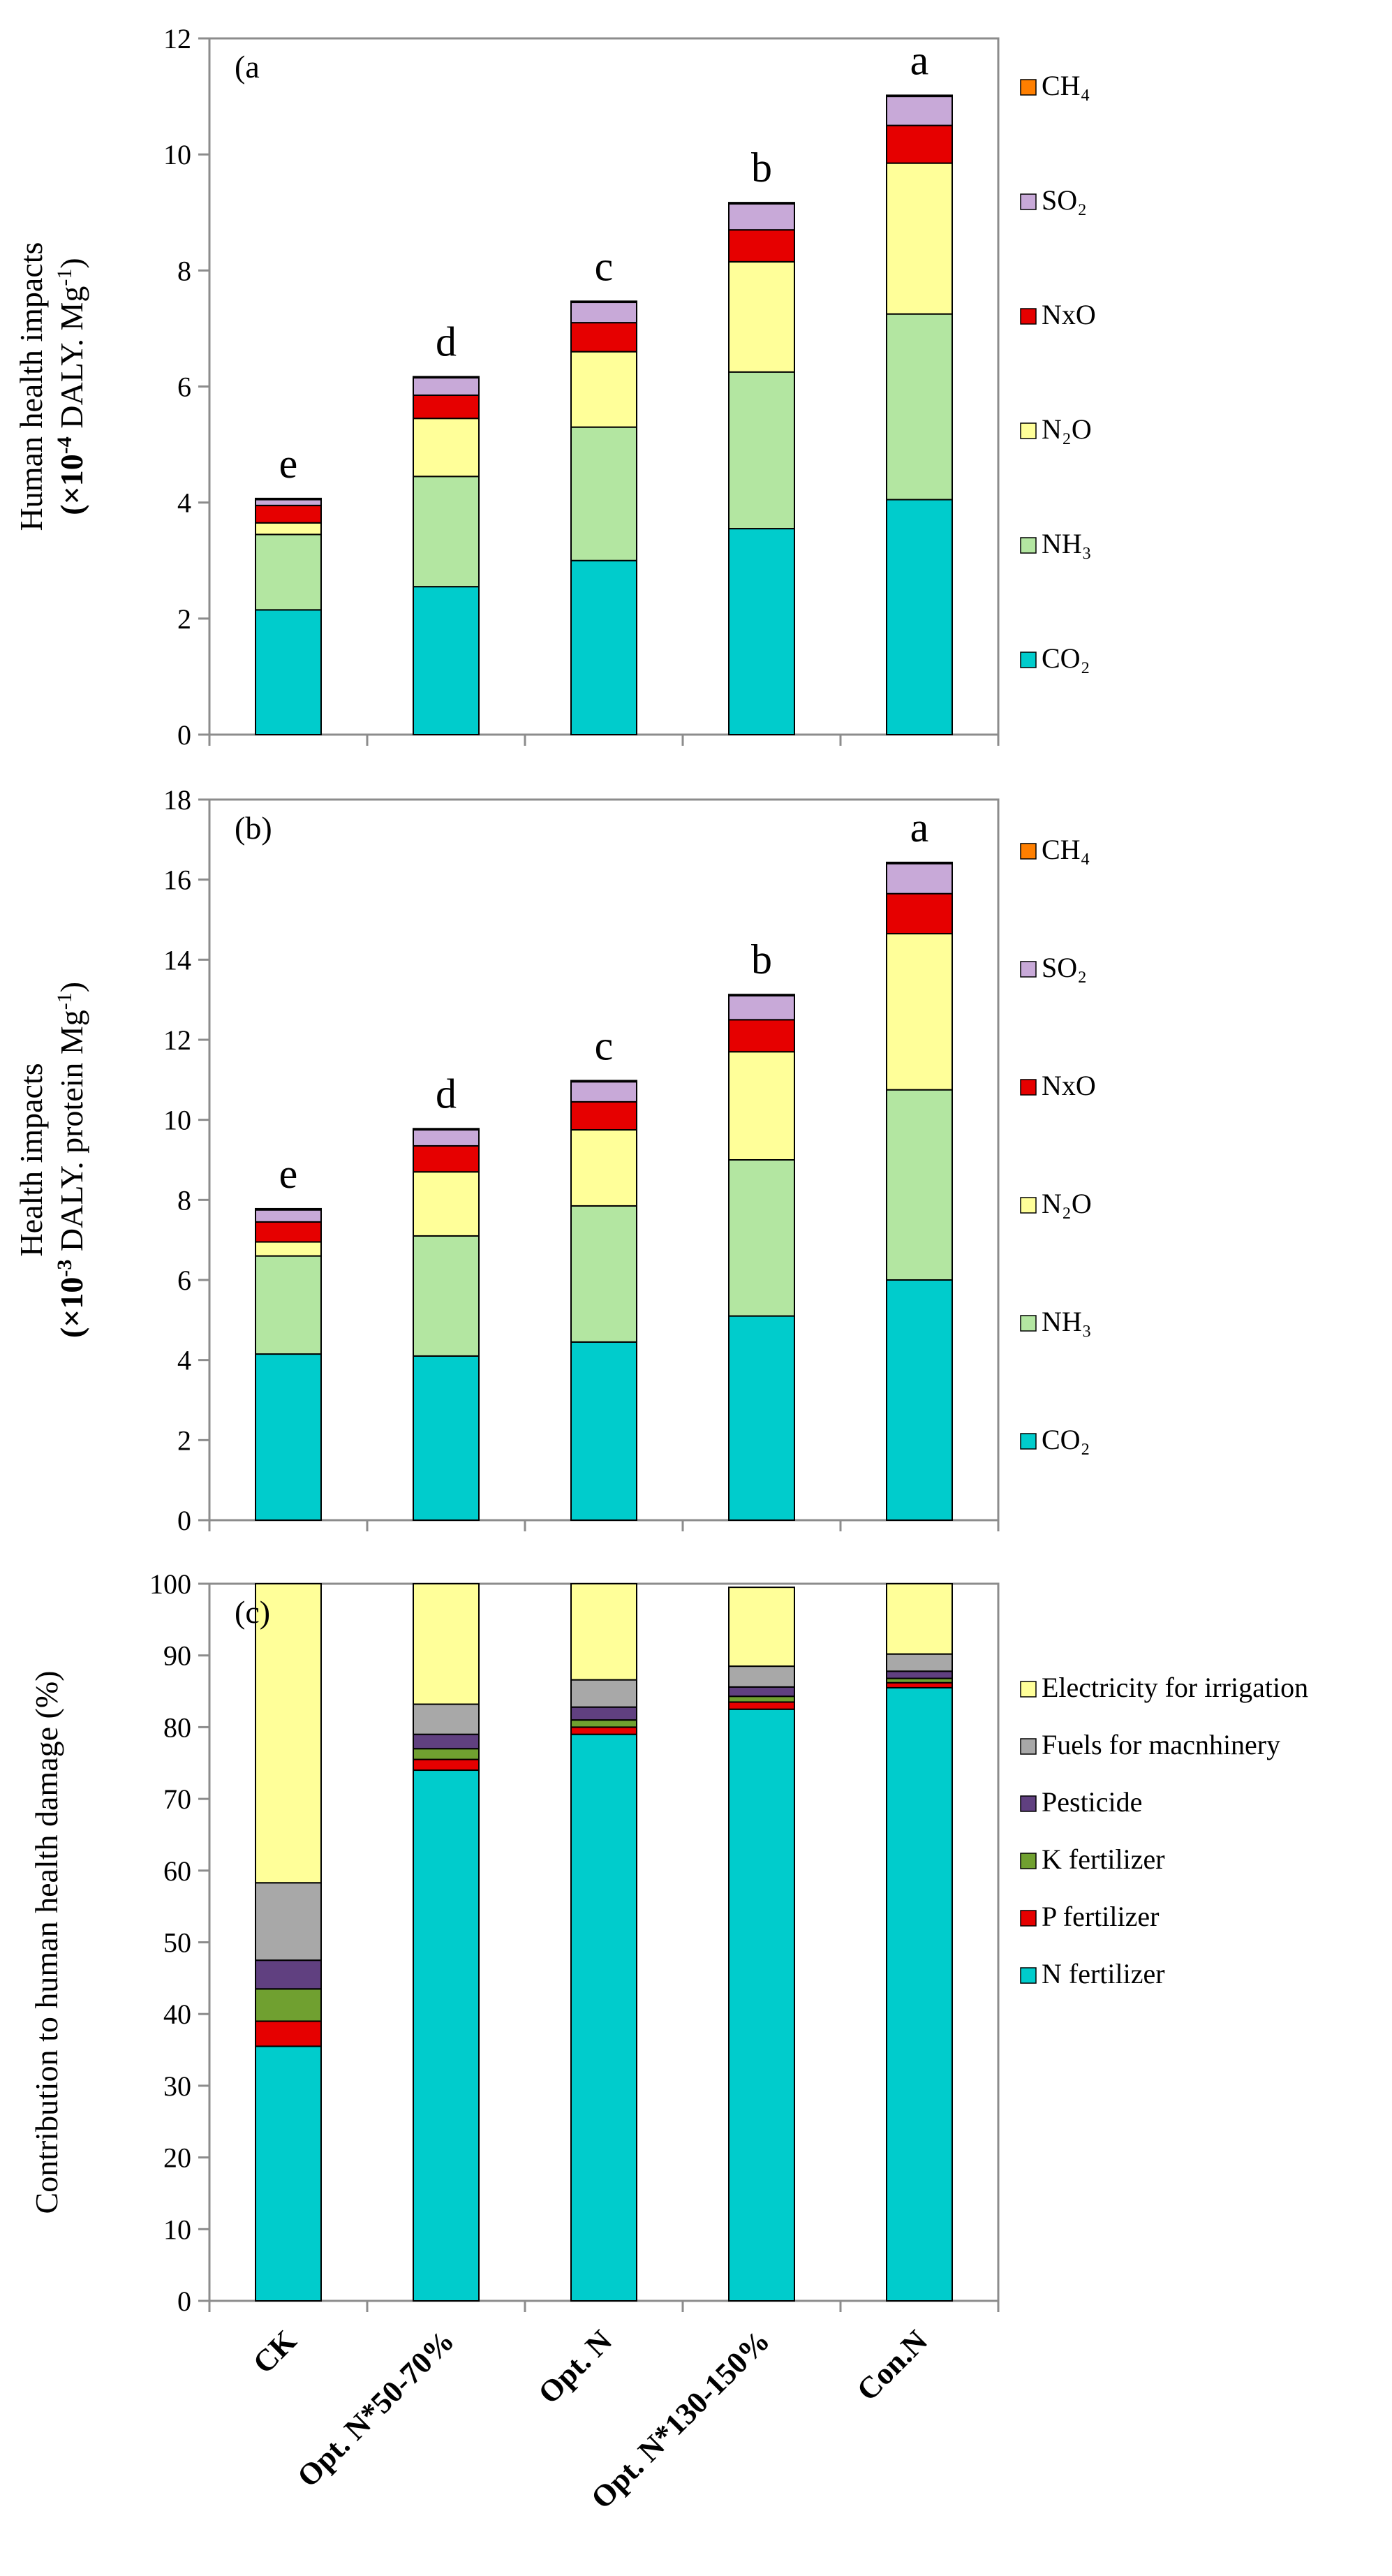 The height and width of the screenshot is (2576, 1392). I want to click on legend-swatch-ch4, so click(1028, 87).